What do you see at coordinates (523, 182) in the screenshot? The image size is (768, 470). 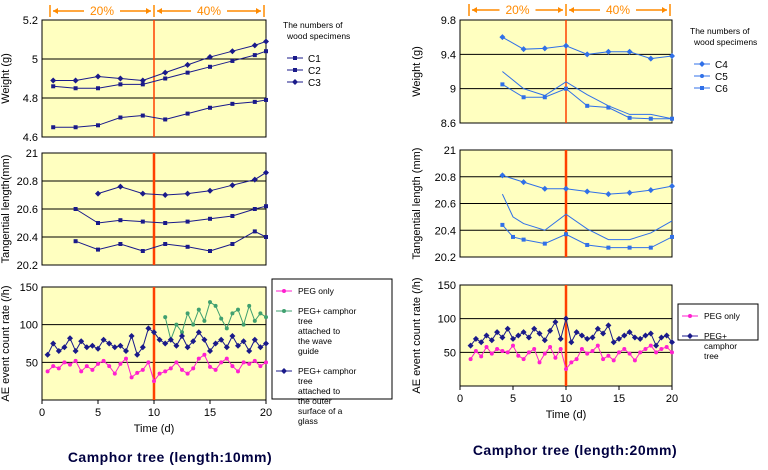 I see `right-tangential-data-point-c4` at bounding box center [523, 182].